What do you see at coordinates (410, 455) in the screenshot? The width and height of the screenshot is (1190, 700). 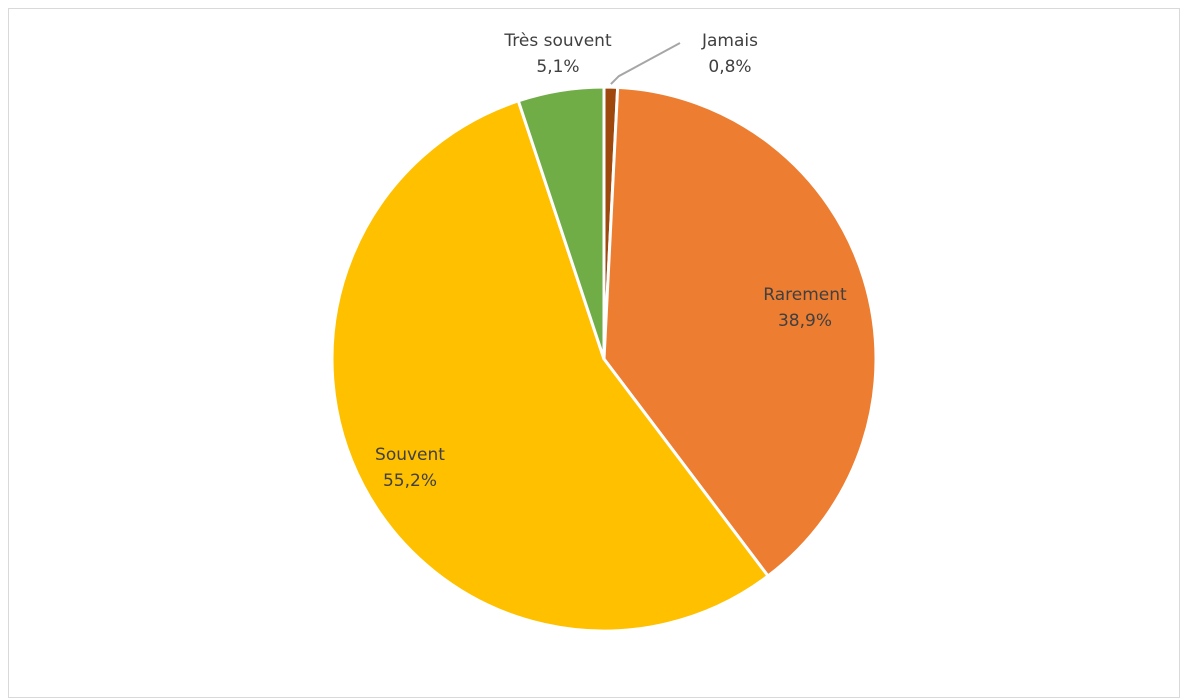 I see `slice-label-souvent: Souvent` at bounding box center [410, 455].